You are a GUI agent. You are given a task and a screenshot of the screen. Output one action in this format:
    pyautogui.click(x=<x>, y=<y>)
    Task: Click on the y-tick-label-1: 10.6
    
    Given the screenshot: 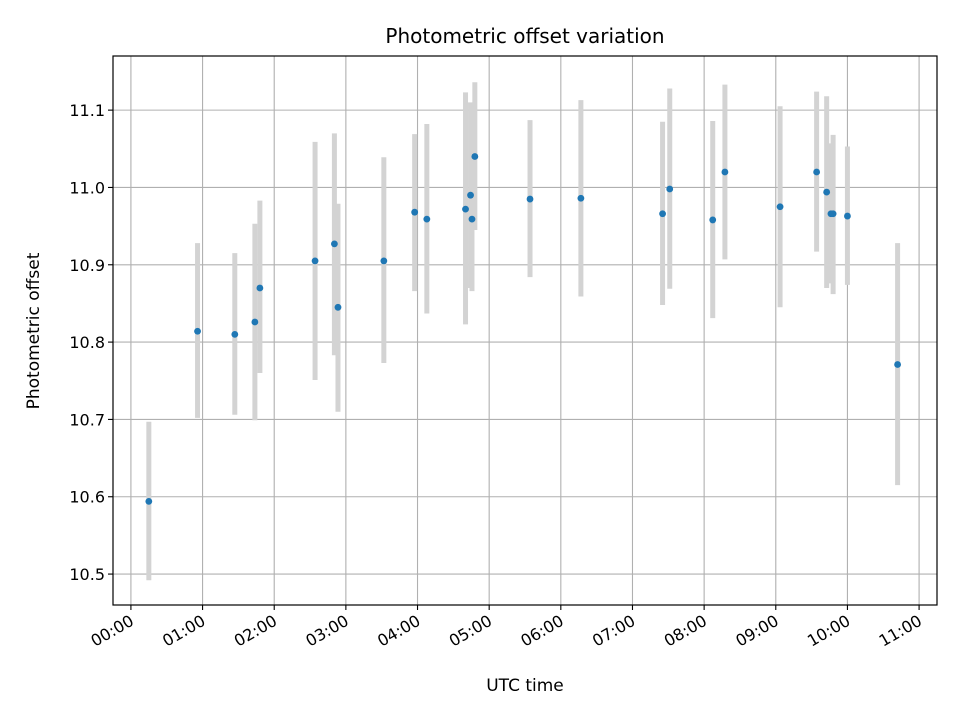 What is the action you would take?
    pyautogui.click(x=87, y=497)
    